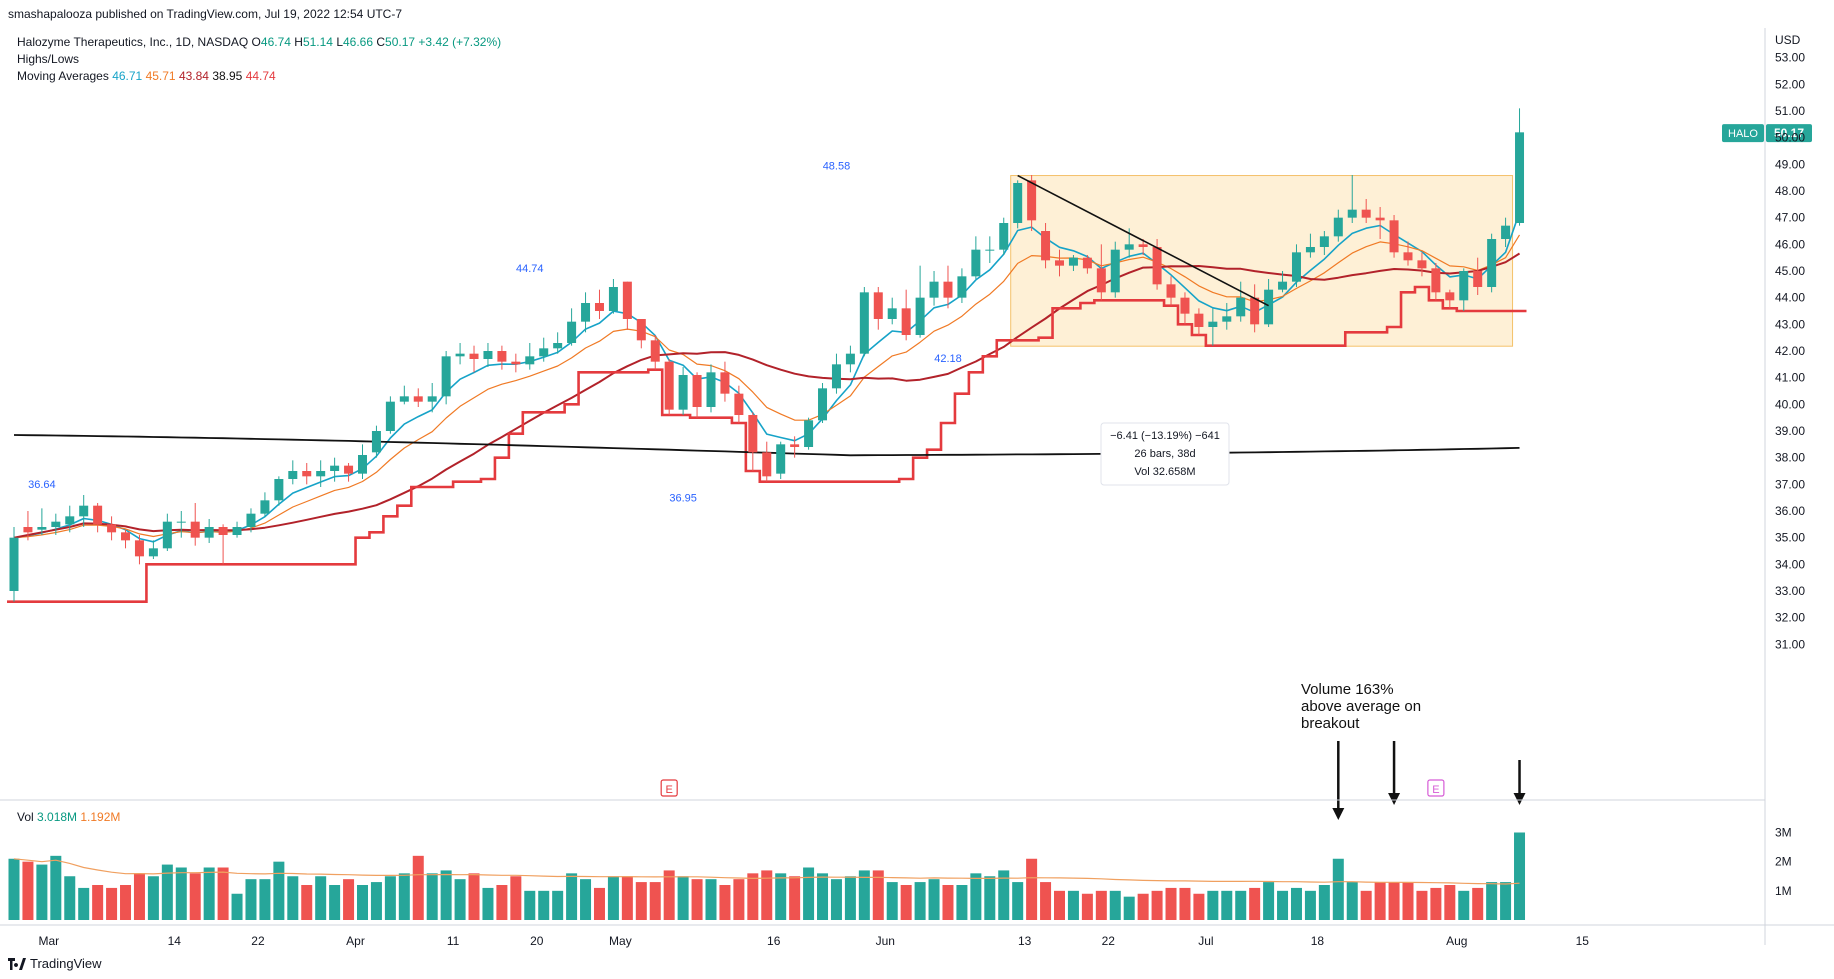  What do you see at coordinates (55, 963) in the screenshot?
I see `footer-brand: TradingView` at bounding box center [55, 963].